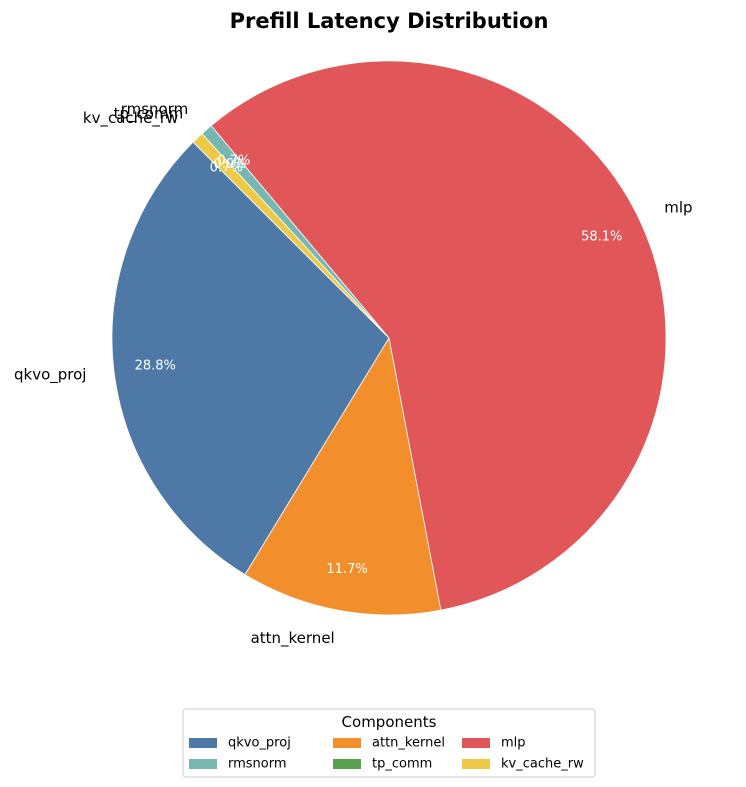 The height and width of the screenshot is (787, 746). Describe the element at coordinates (155, 366) in the screenshot. I see `pie-percent-label-qkvo-proj: 28.8%` at that location.